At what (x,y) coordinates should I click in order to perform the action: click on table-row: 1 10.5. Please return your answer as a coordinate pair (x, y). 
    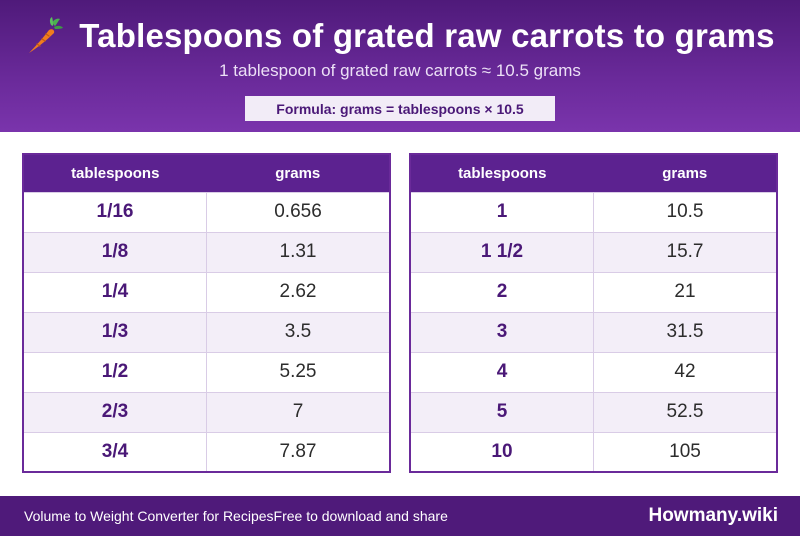
    Looking at the image, I should click on (593, 211).